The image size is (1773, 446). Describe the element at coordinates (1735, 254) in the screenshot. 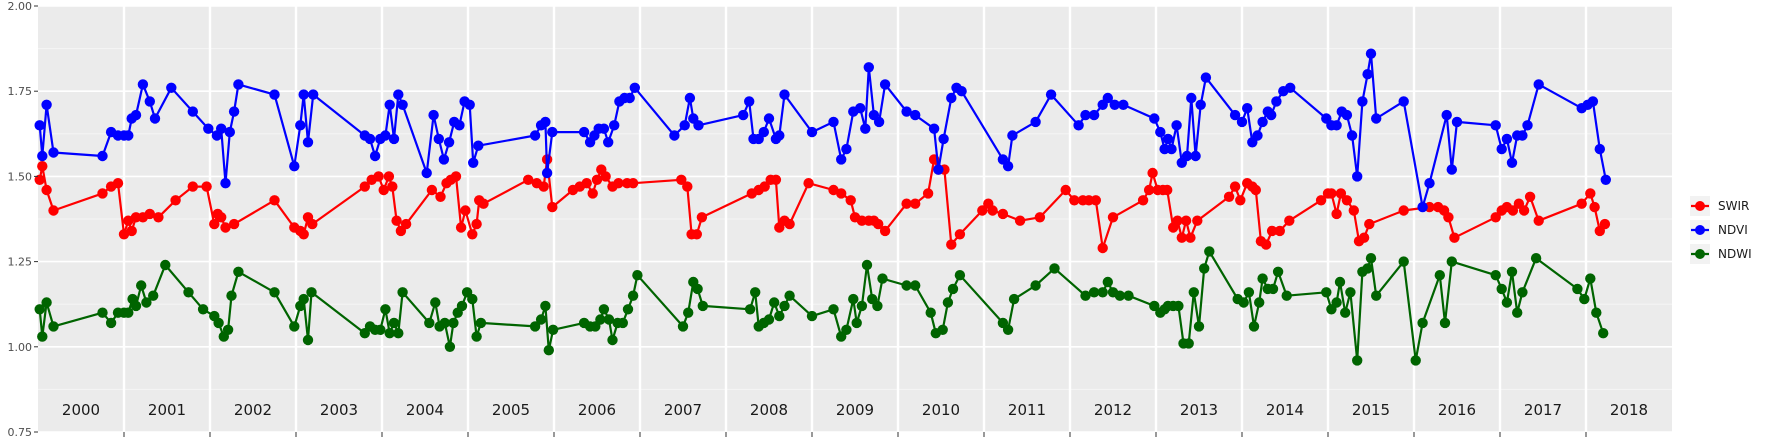

I see `legend-label: NDWI` at that location.